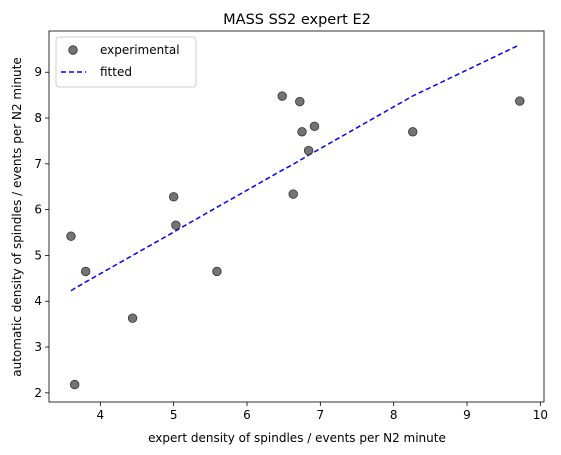  I want to click on x-tick-label: 6, so click(247, 415).